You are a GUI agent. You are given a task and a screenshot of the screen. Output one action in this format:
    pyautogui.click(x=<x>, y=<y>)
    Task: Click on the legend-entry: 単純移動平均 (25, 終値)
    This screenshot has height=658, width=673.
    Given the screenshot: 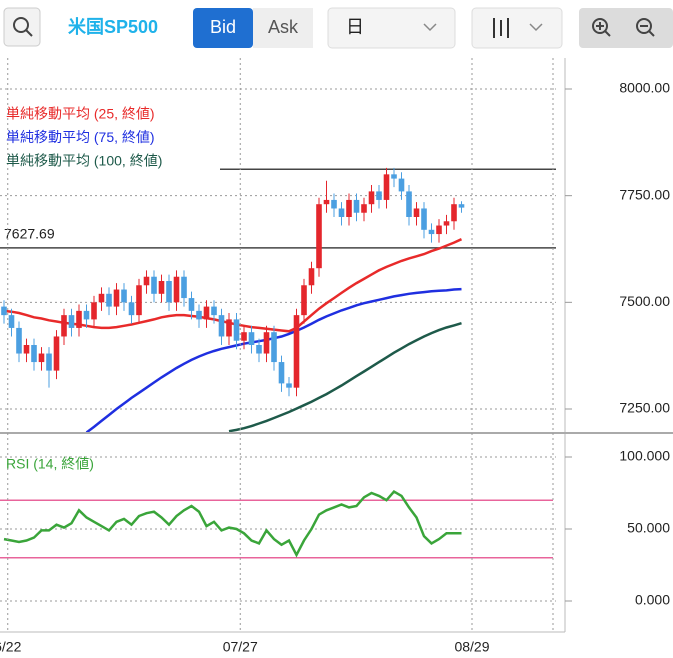 What is the action you would take?
    pyautogui.click(x=80, y=114)
    